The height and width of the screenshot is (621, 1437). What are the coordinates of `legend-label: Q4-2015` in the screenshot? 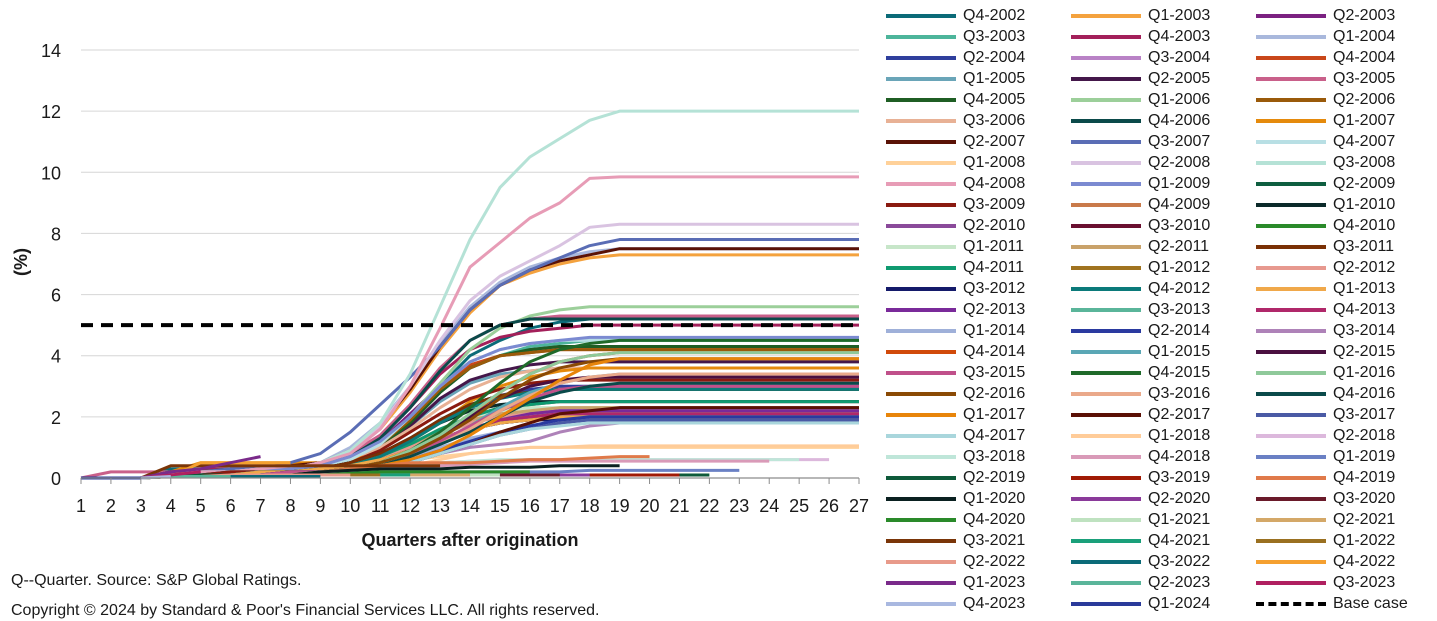 It's located at (1179, 372).